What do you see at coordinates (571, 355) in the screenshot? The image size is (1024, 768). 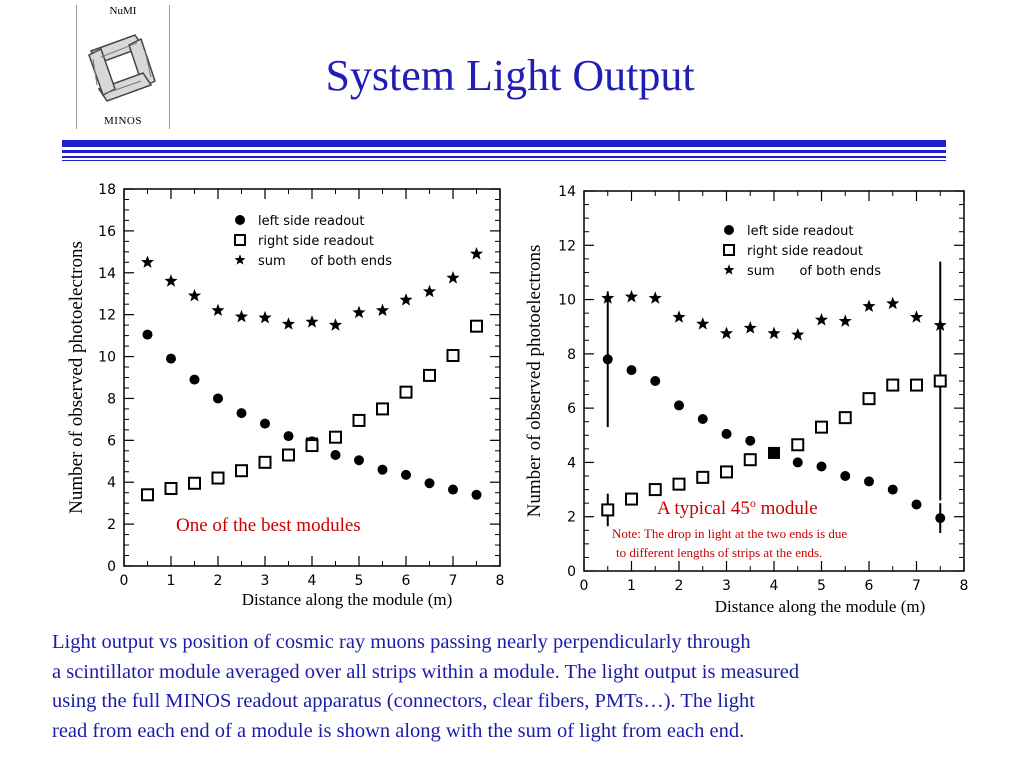 I see `y-tick-label: 8` at bounding box center [571, 355].